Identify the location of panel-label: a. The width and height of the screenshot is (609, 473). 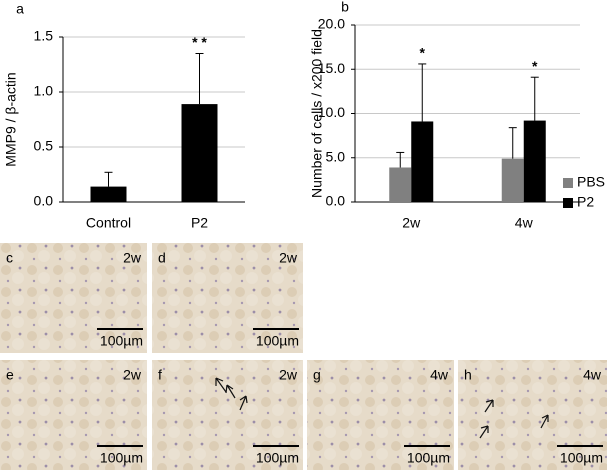
(20, 9).